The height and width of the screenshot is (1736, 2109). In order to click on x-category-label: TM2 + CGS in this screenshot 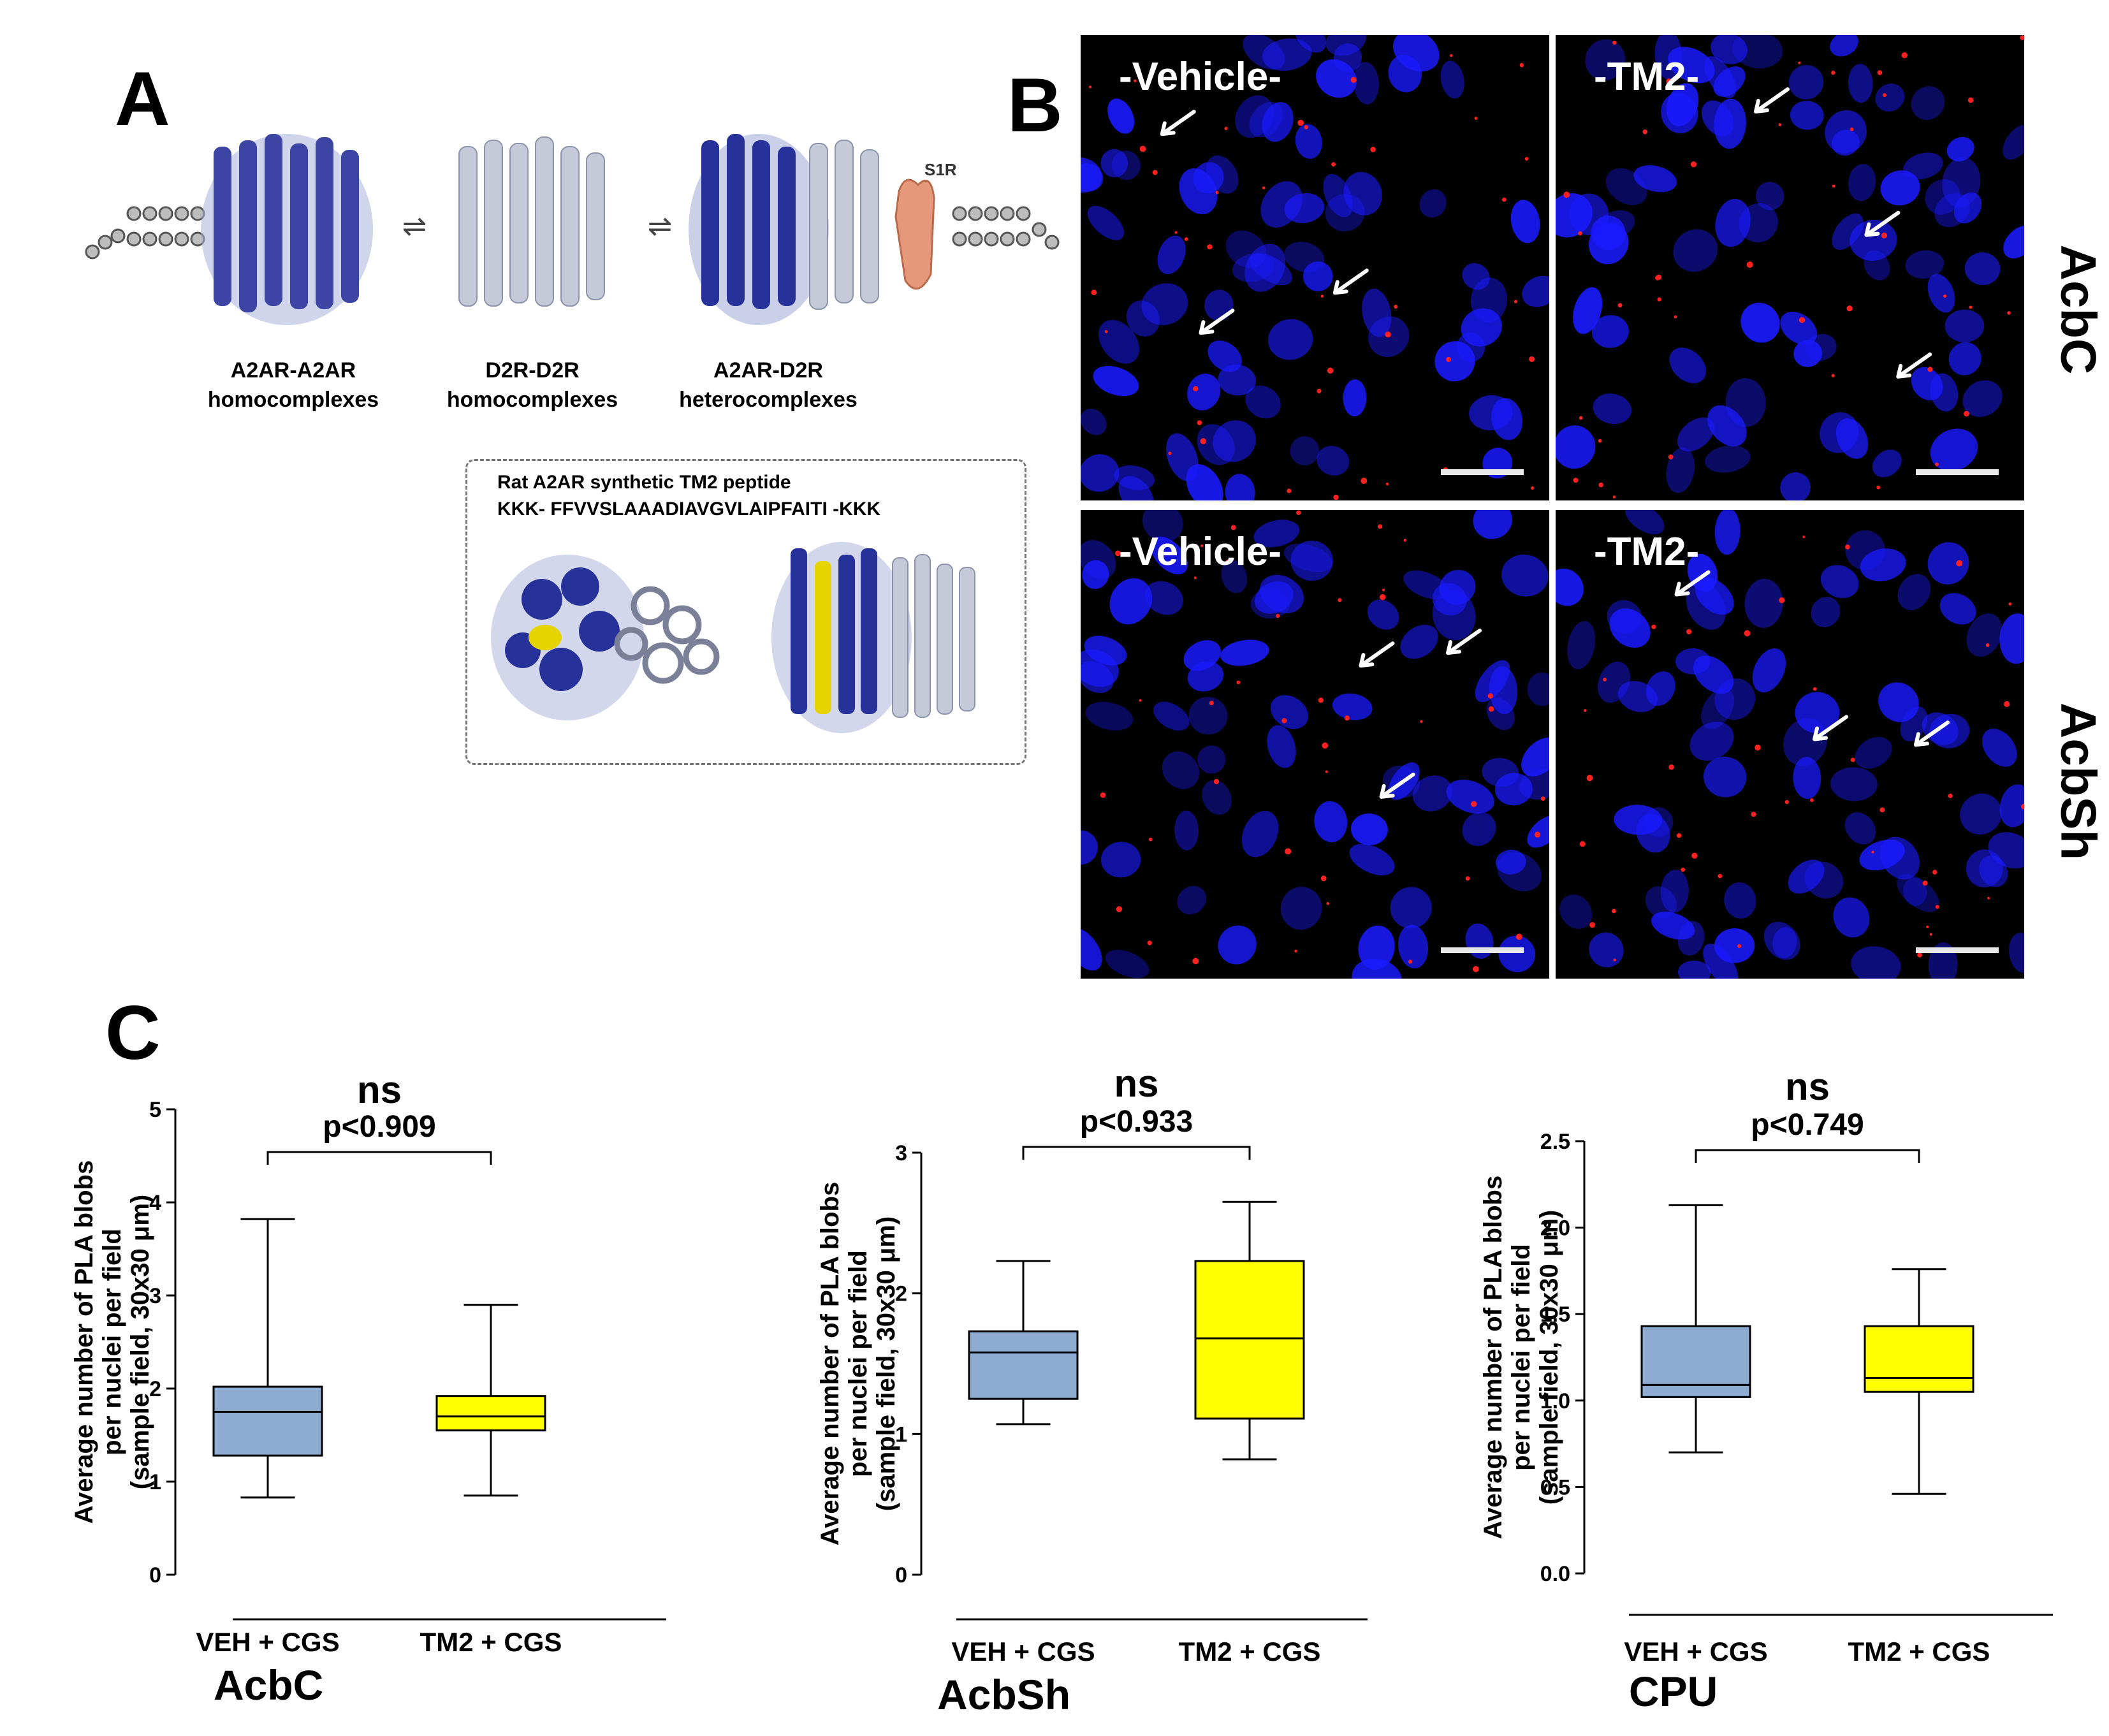, I will do `click(1250, 1652)`.